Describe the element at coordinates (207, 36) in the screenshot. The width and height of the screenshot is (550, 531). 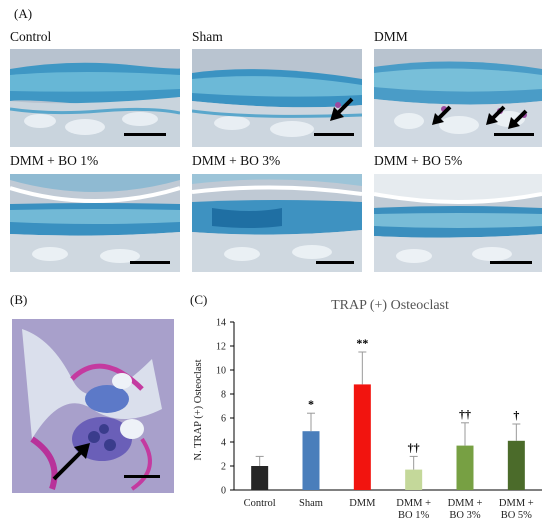
I see `image-label-sham: Sham` at that location.